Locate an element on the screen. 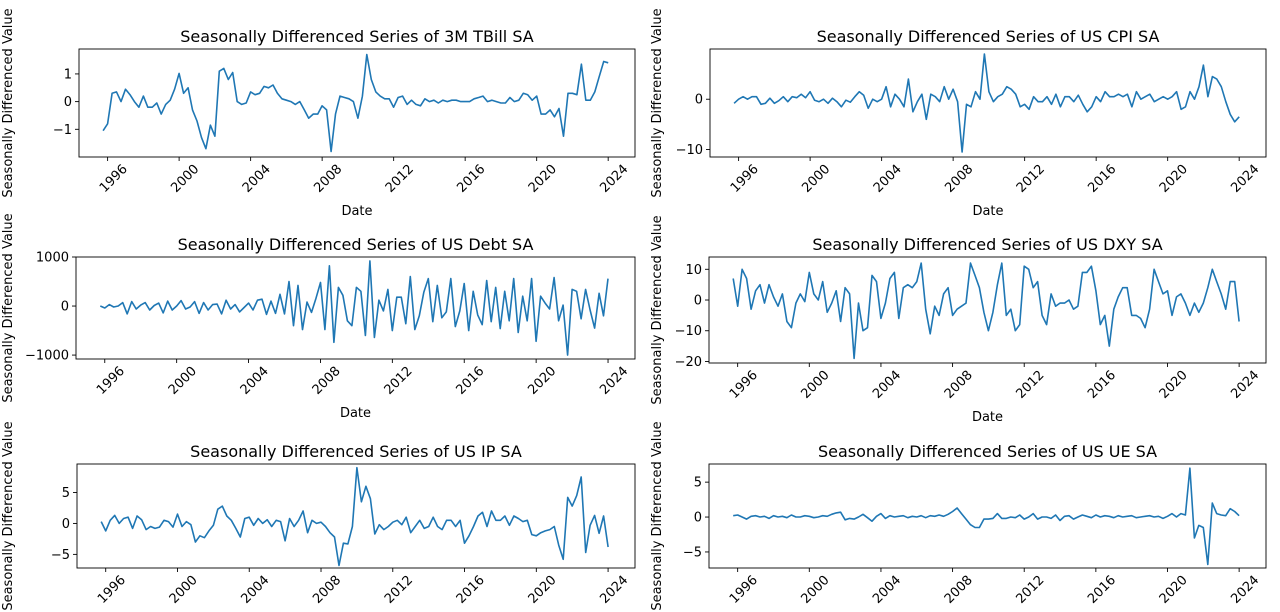 The image size is (1280, 612). y-tick-label: −1 is located at coordinates (62, 130).